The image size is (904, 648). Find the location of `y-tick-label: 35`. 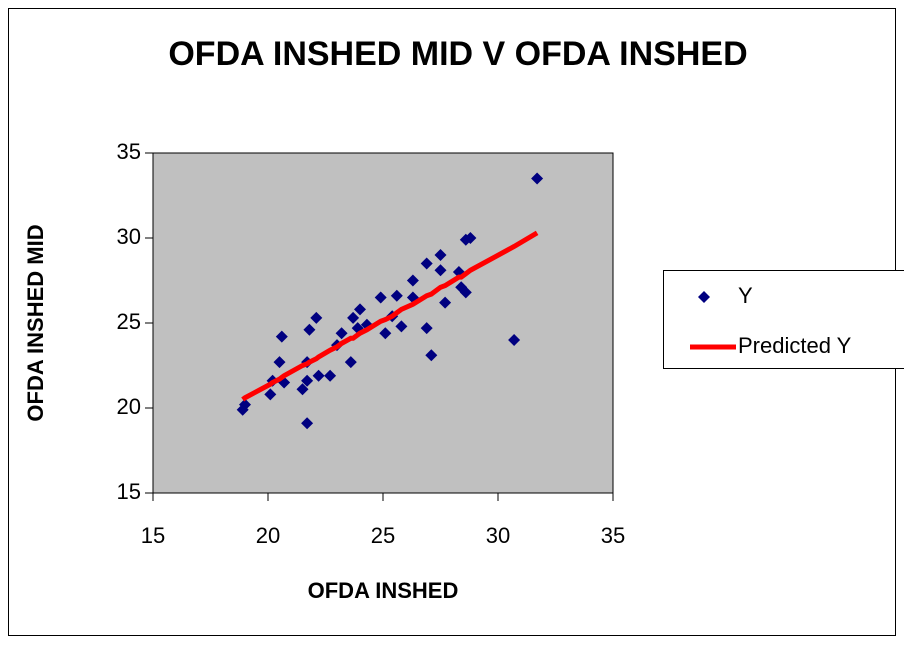

y-tick-label: 35 is located at coordinates (129, 151).